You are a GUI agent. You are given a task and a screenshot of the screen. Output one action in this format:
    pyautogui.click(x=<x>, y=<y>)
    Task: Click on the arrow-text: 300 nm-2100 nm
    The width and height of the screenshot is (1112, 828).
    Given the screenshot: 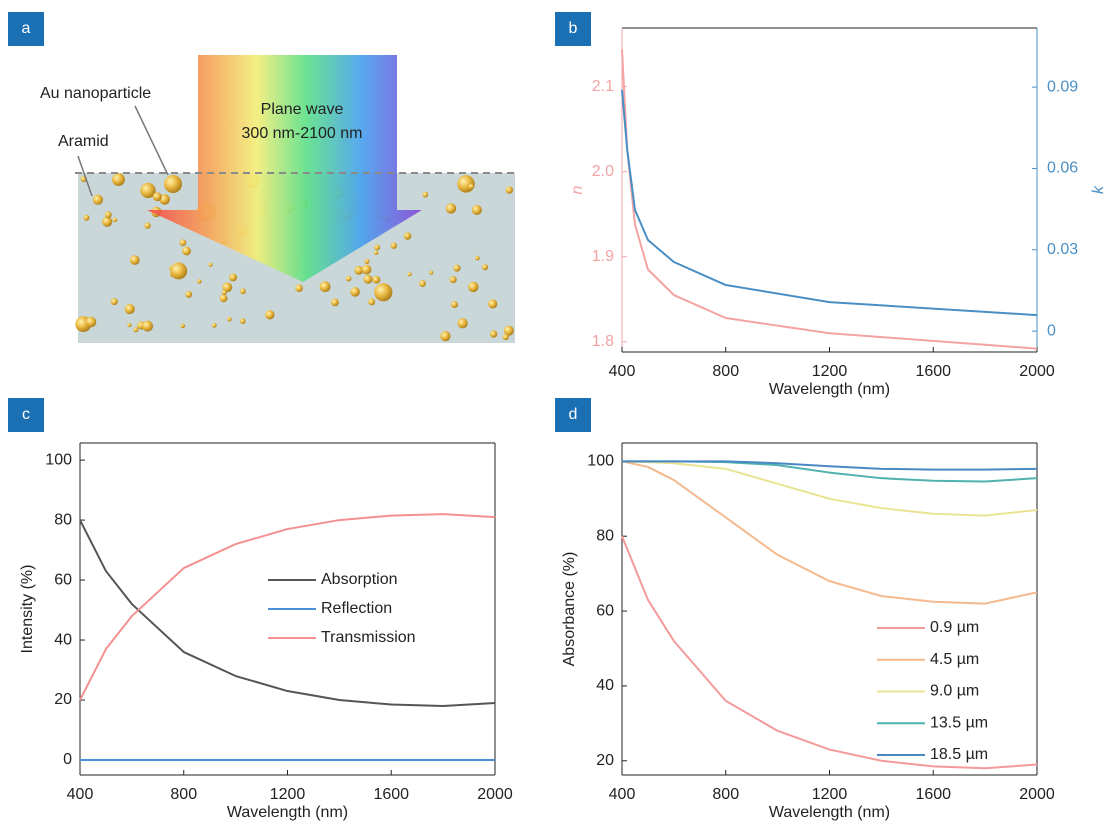 What is the action you would take?
    pyautogui.click(x=302, y=133)
    